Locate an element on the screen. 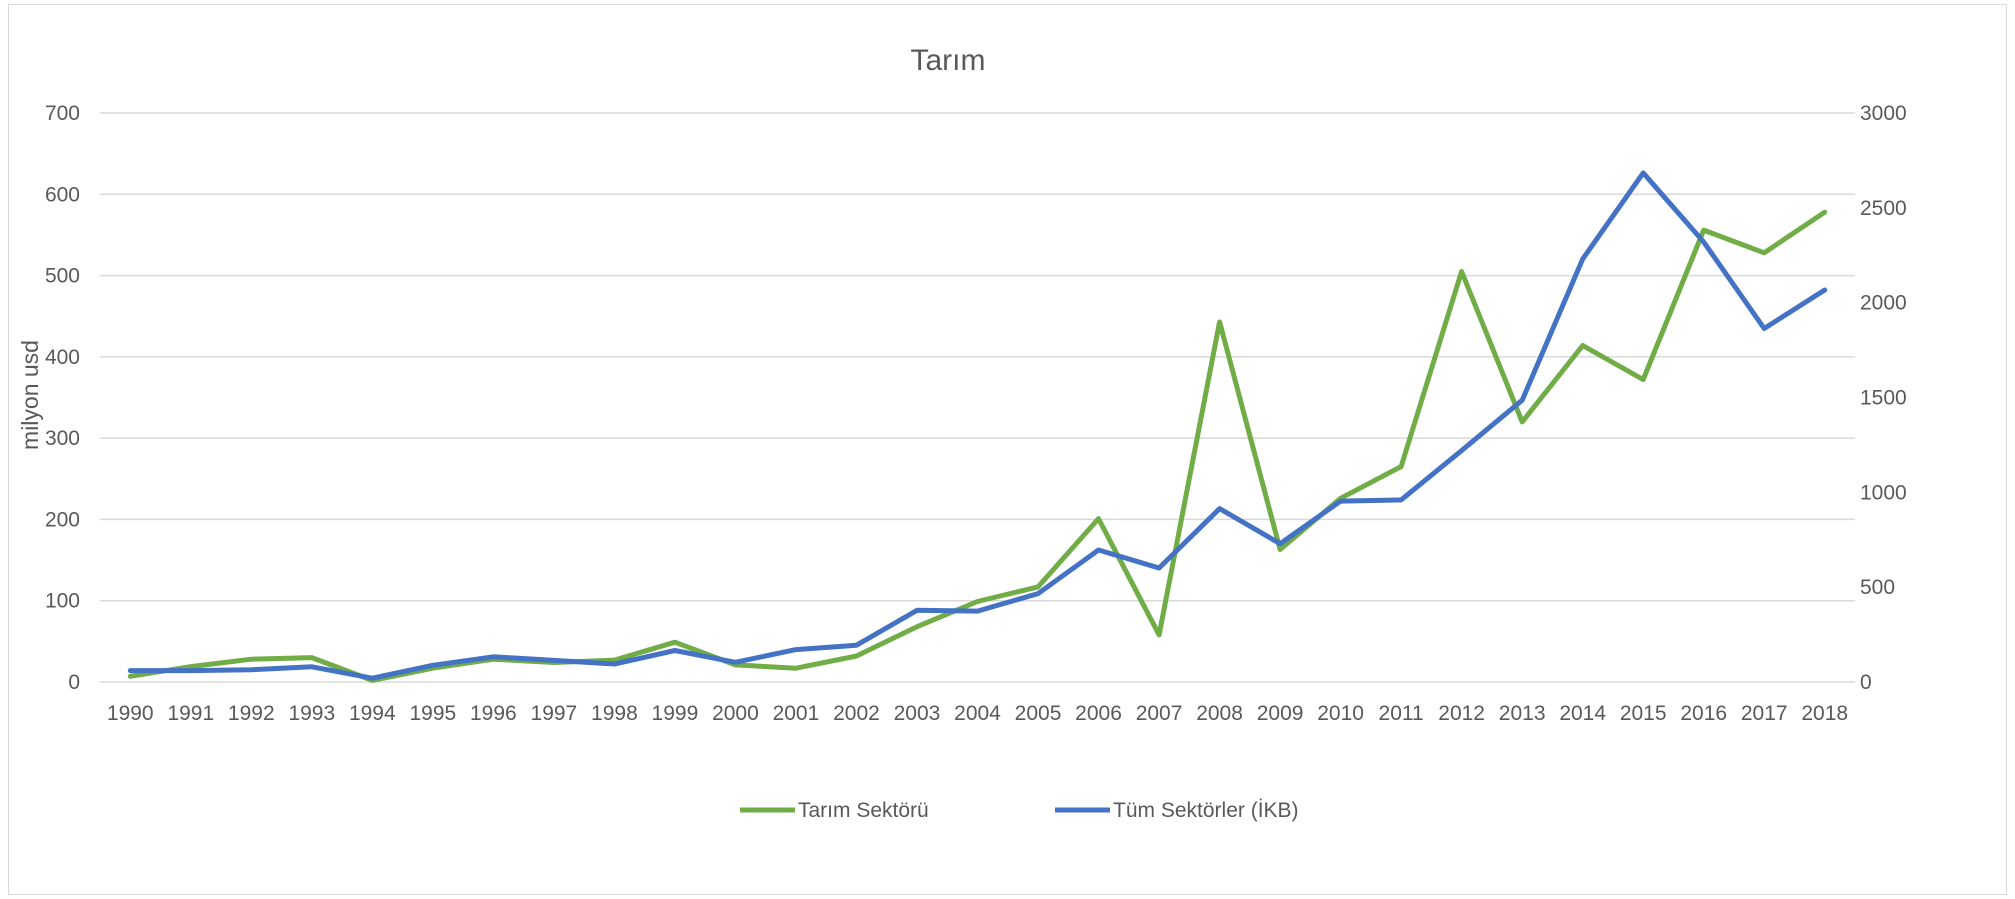  y2-tick-label: 2500 is located at coordinates (1883, 208).